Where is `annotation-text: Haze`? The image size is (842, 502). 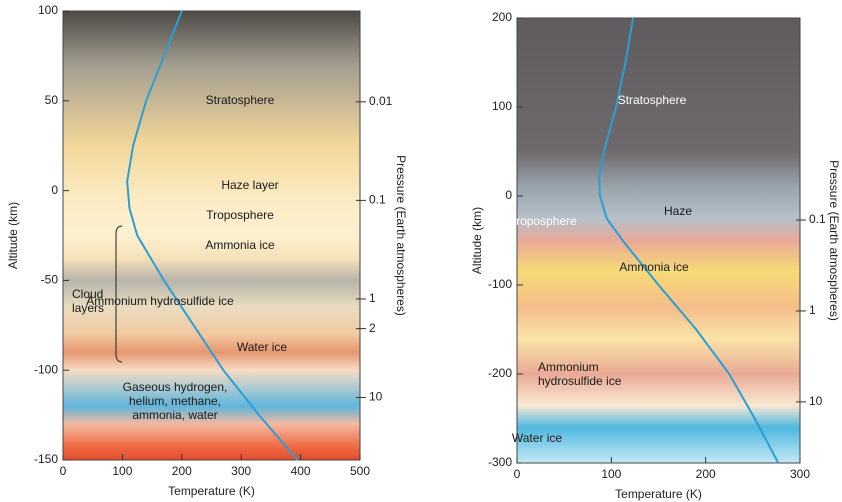
annotation-text: Haze is located at coordinates (677, 211).